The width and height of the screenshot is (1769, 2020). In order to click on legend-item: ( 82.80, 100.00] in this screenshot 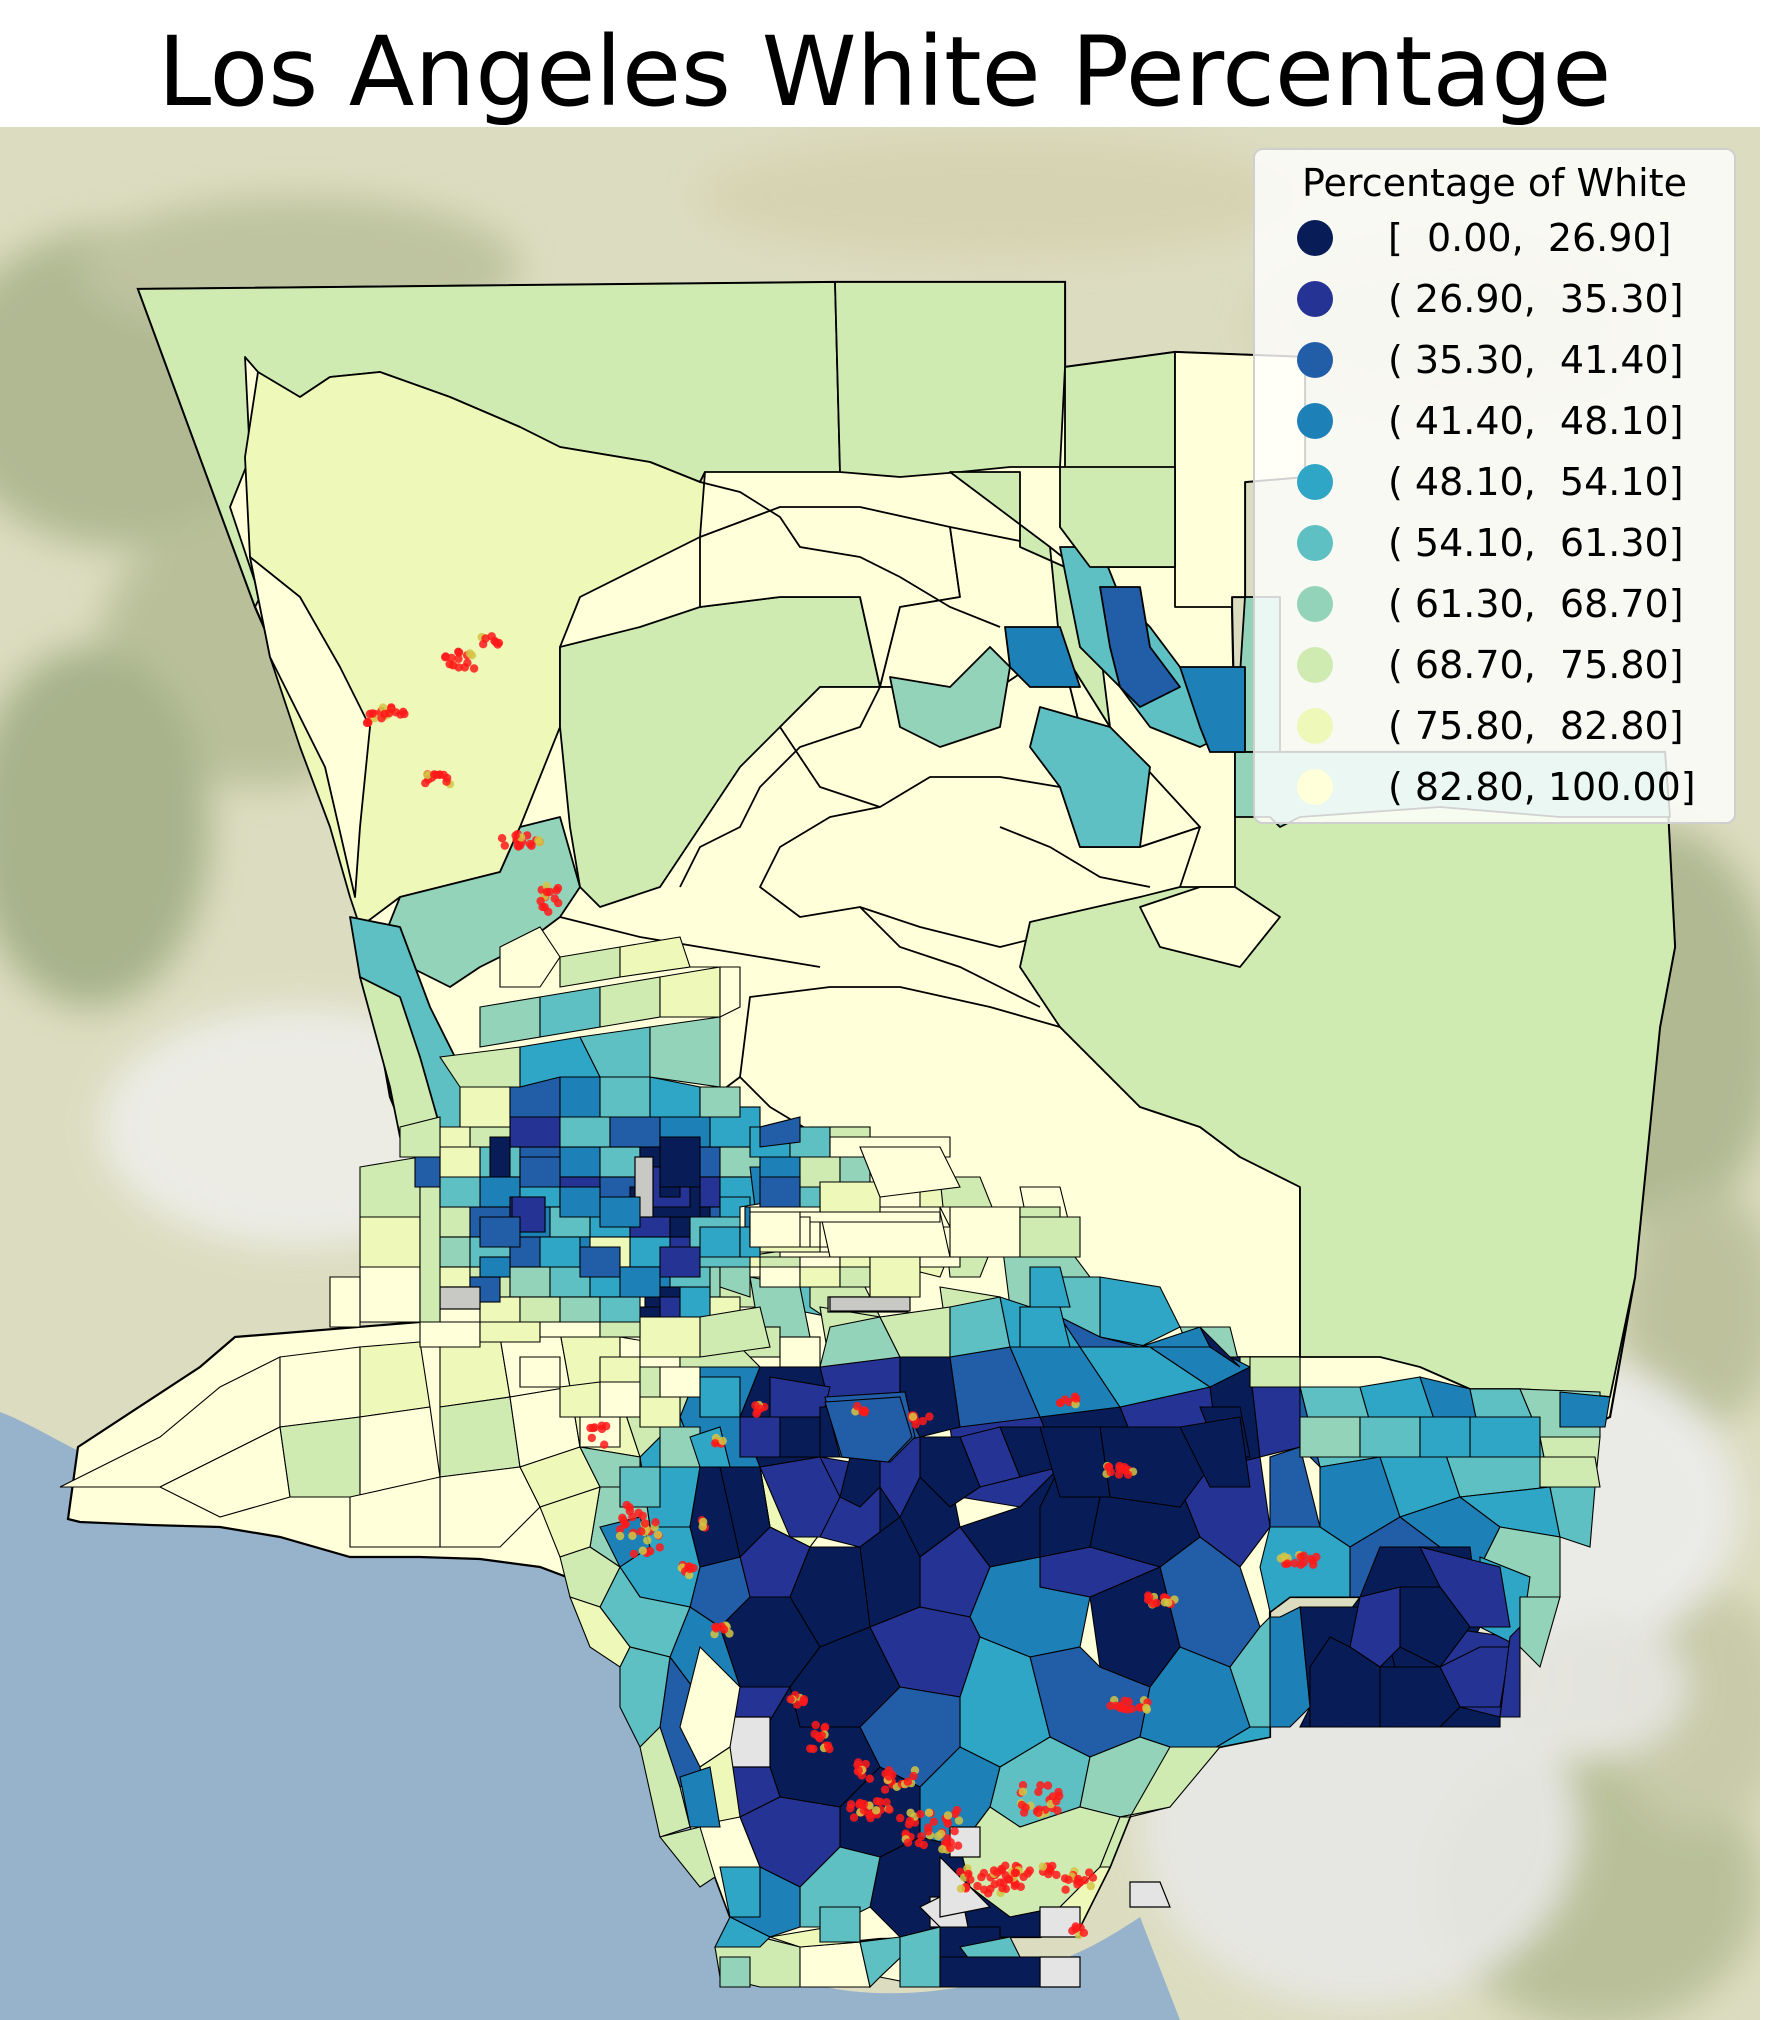, I will do `click(1494, 787)`.